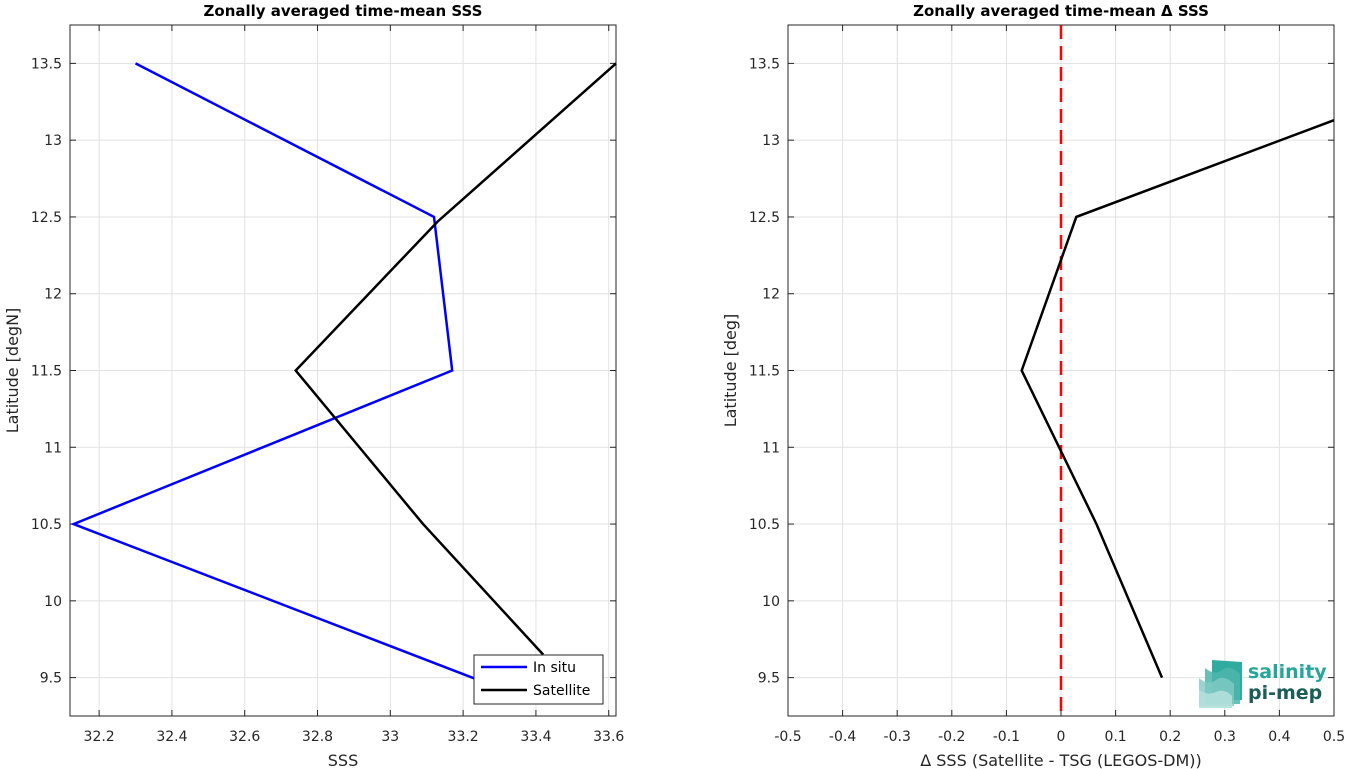  I want to click on x-tick-label: 33.6, so click(608, 737).